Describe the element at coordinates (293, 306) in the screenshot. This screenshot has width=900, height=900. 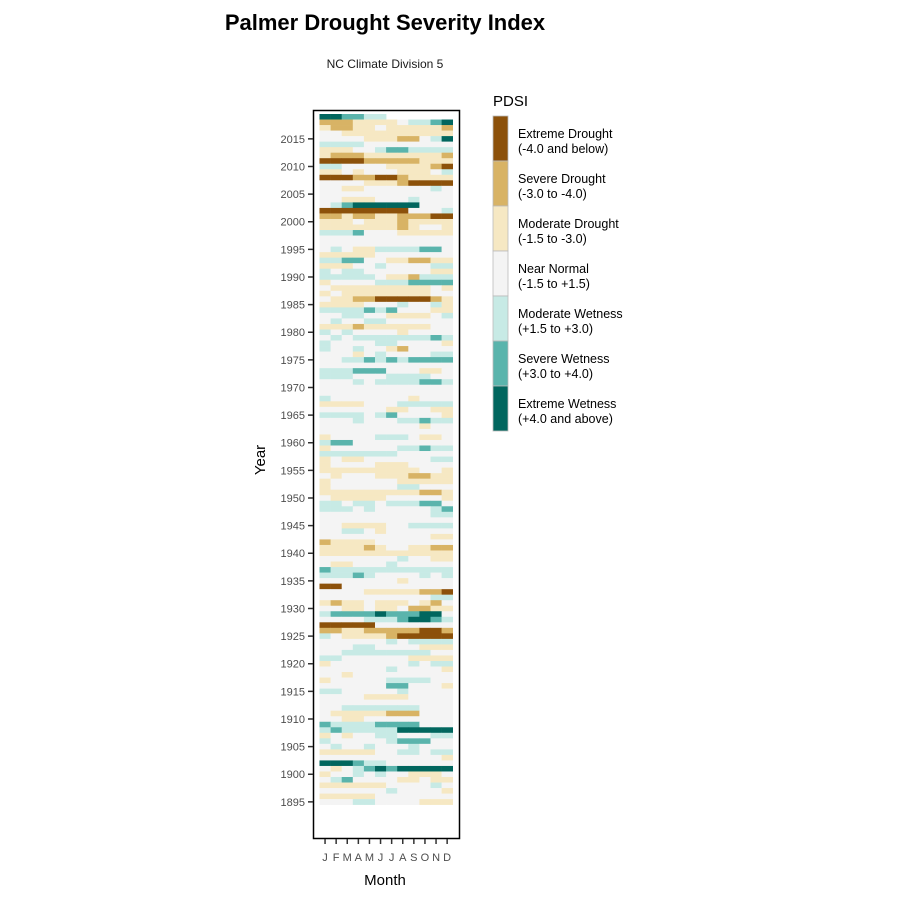
I see `y-tick-label: 1985` at that location.